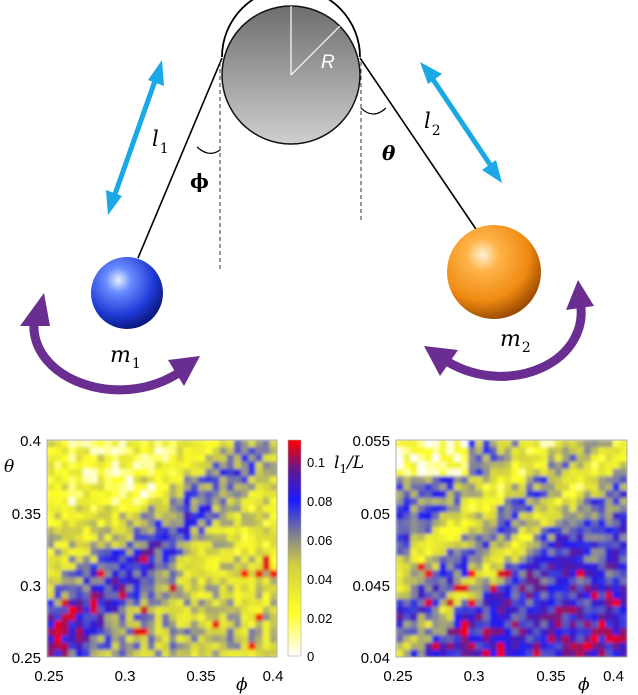 The width and height of the screenshot is (638, 695). Describe the element at coordinates (294, 548) in the screenshot. I see `colorbar-gradient` at that location.